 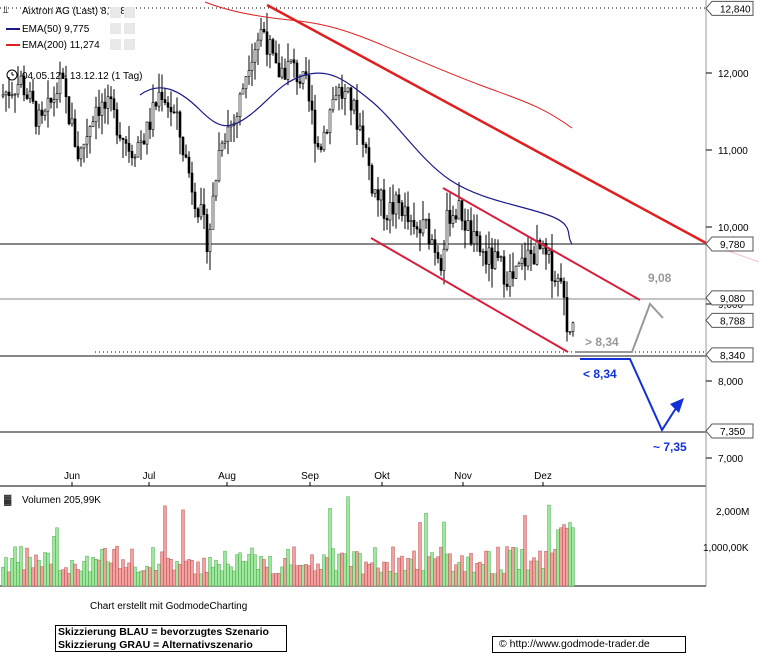 What do you see at coordinates (155, 645) in the screenshot?
I see `legend-gray: Skizzierung GRAU = Alternativszenario` at bounding box center [155, 645].